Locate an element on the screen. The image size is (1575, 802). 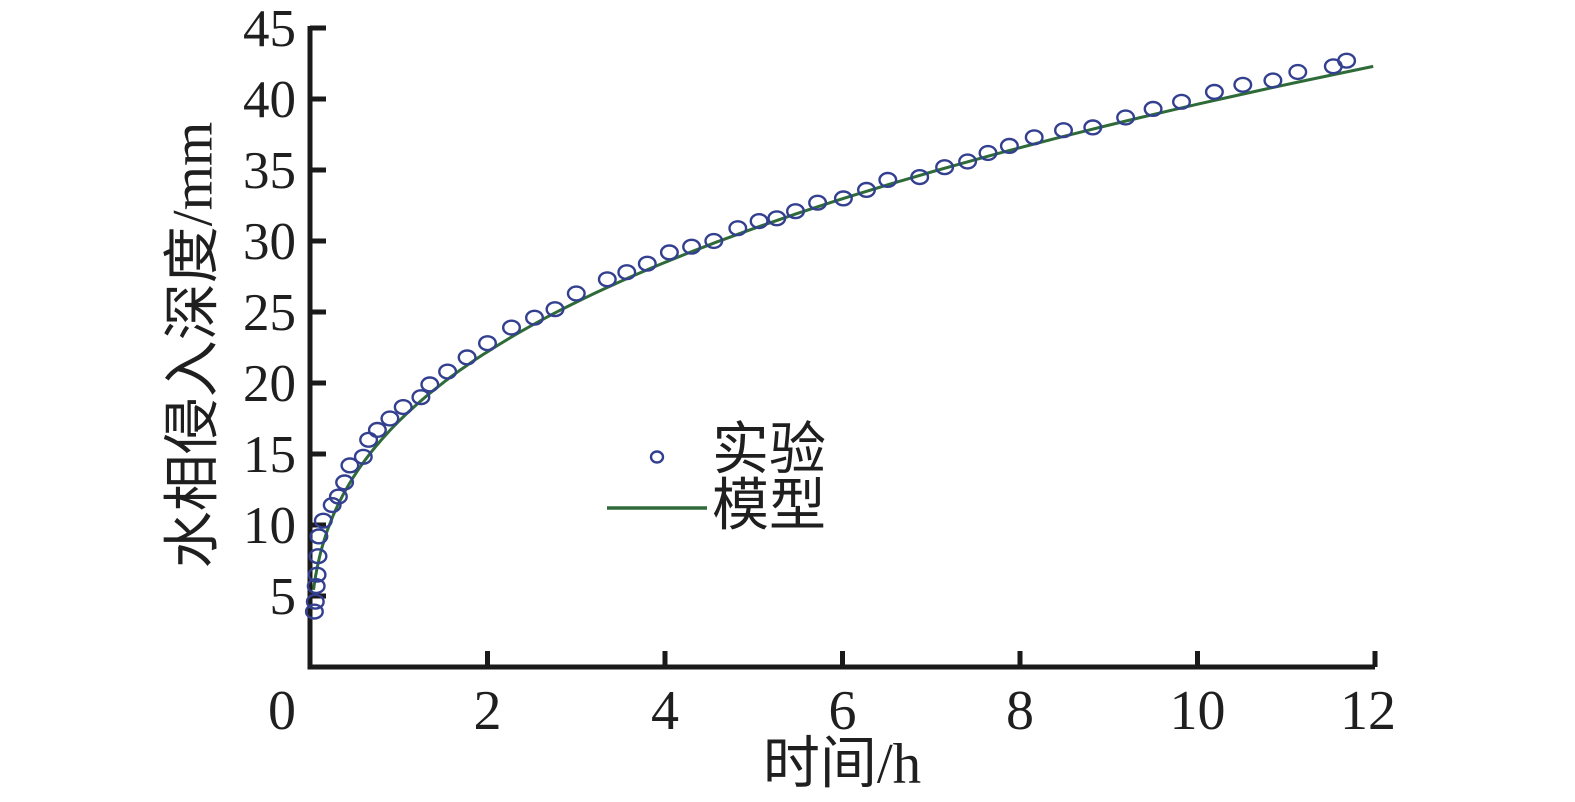
x-tick-label: 12 is located at coordinates (1368, 711).